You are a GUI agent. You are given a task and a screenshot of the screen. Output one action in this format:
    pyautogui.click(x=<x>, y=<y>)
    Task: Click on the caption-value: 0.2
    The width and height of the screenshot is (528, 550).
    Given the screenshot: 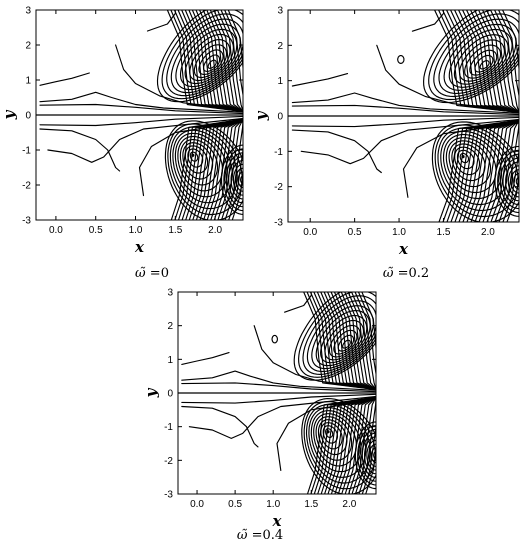 What is the action you would take?
    pyautogui.click(x=419, y=273)
    